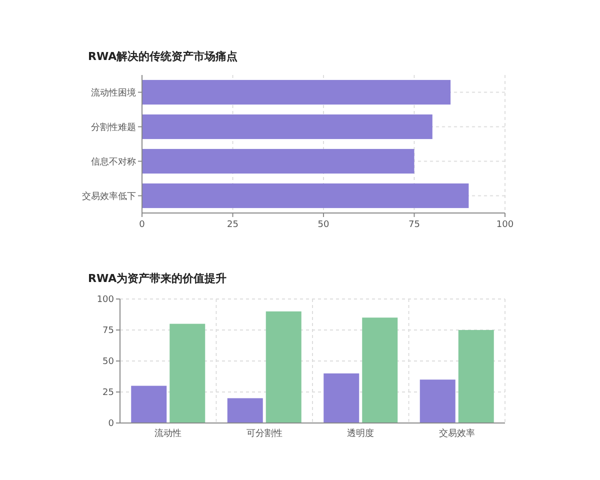 Image resolution: width=600 pixels, height=480 pixels. I want to click on chart-title: RWA为资产带来的价值提升, so click(157, 278).